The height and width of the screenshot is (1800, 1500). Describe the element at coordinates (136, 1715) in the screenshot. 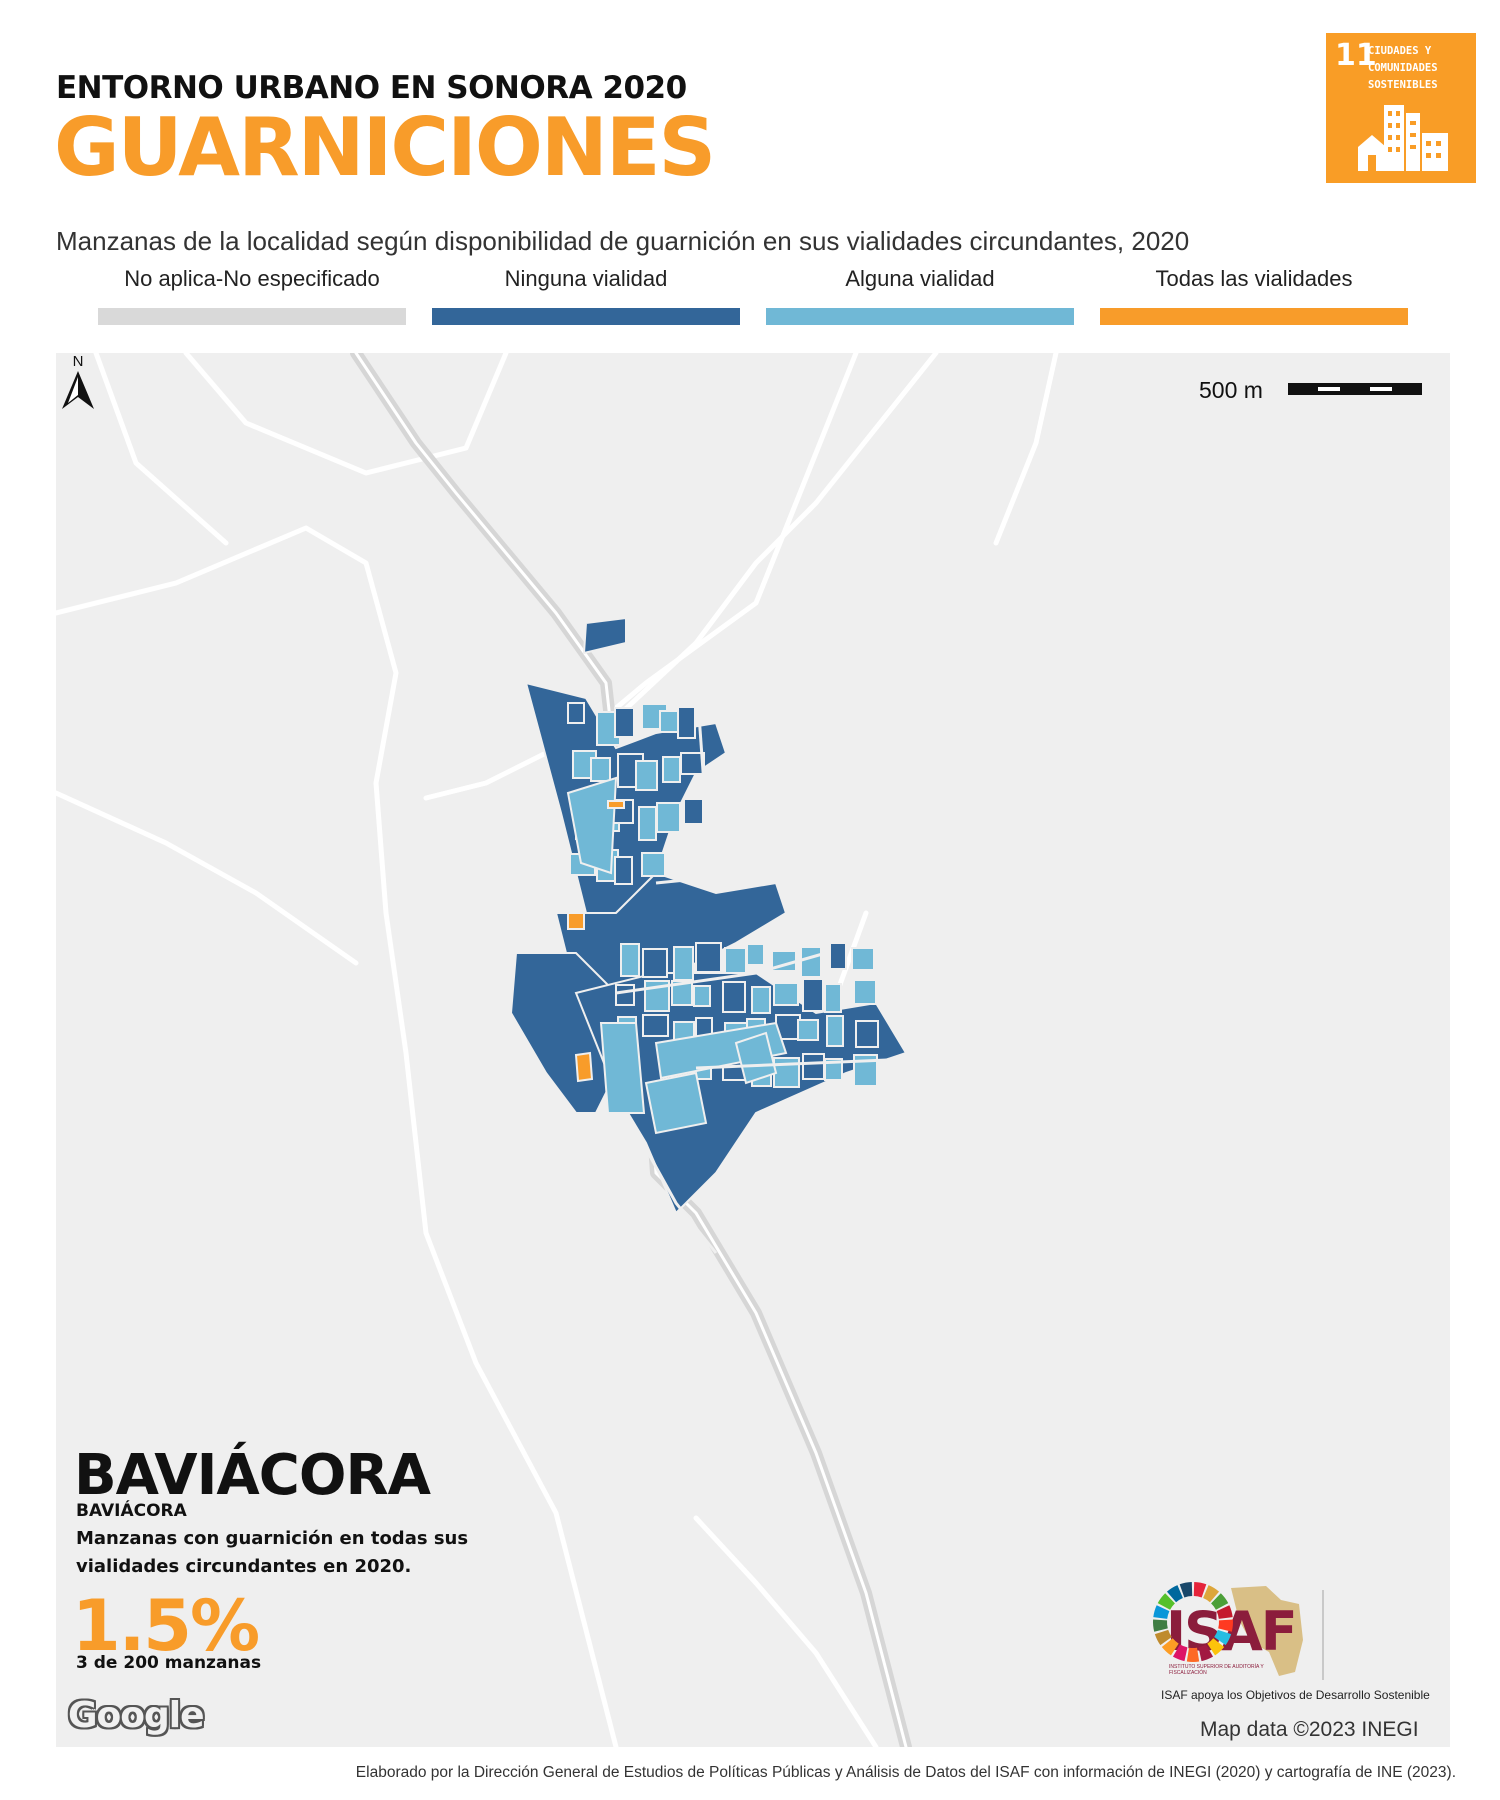

I see `google-logo: Google` at that location.